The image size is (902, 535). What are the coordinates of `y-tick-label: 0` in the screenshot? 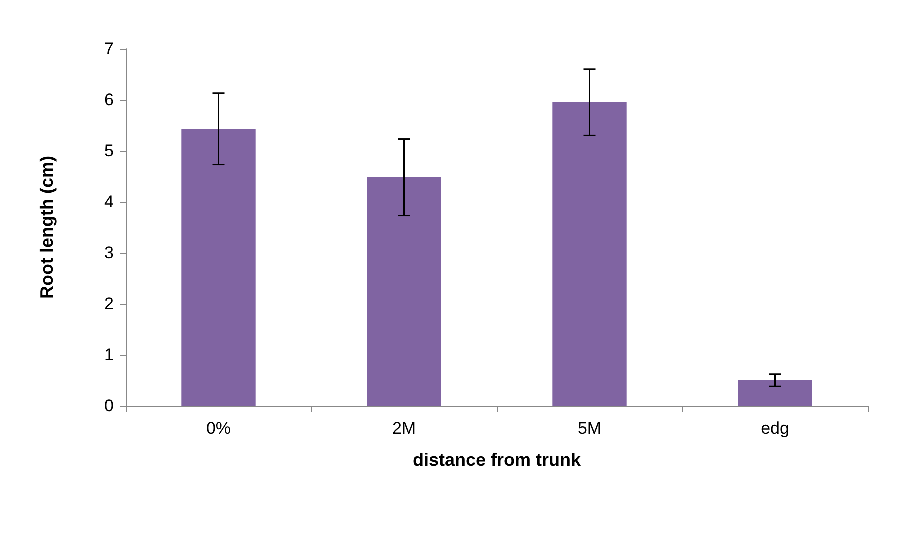 It's located at (109, 406).